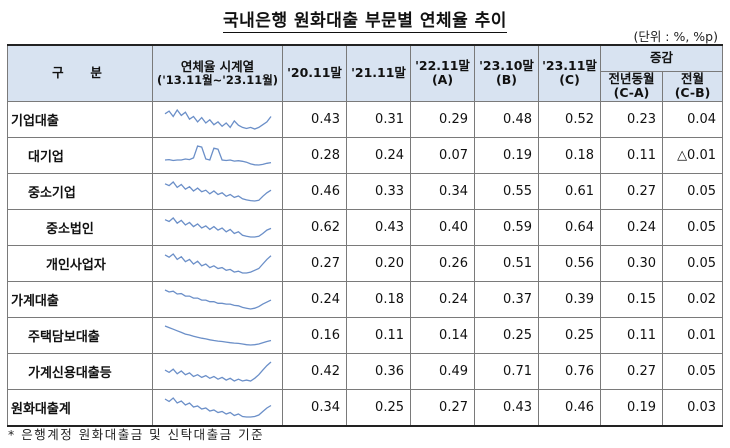 This screenshot has width=730, height=448. I want to click on header-col-5-line2: (C), so click(569, 80).